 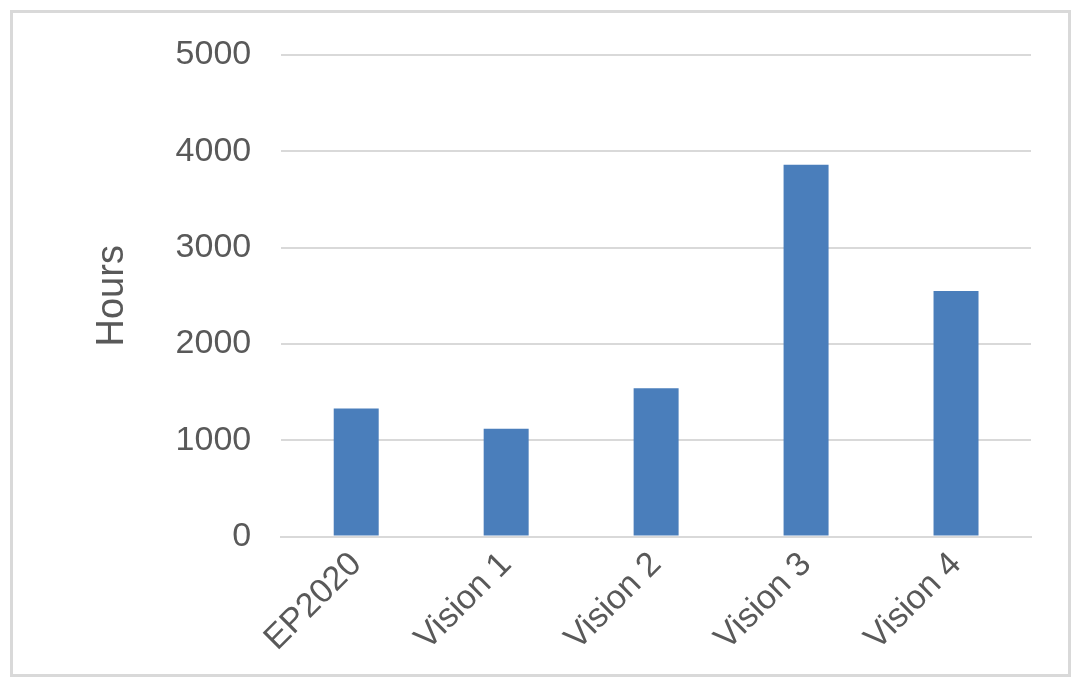 What do you see at coordinates (213, 52) in the screenshot?
I see `y-tick-label: 5000` at bounding box center [213, 52].